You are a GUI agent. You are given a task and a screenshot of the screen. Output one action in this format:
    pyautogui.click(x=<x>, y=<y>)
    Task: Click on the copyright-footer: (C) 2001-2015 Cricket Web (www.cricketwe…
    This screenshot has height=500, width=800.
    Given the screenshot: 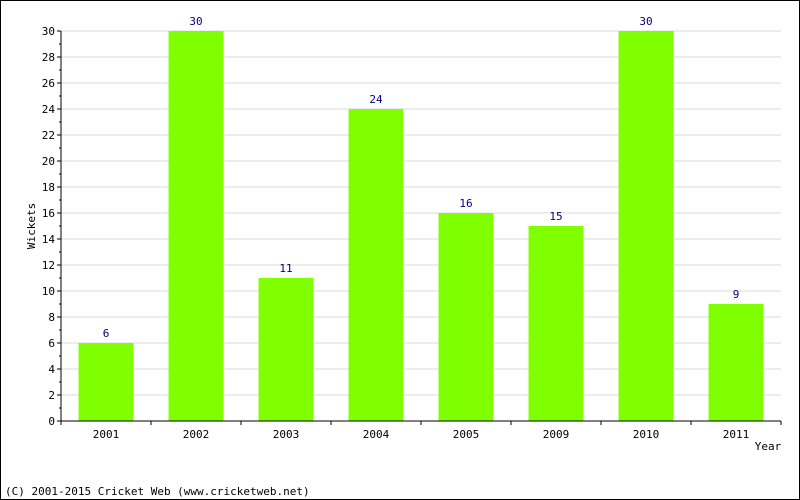 What is the action you would take?
    pyautogui.click(x=157, y=491)
    